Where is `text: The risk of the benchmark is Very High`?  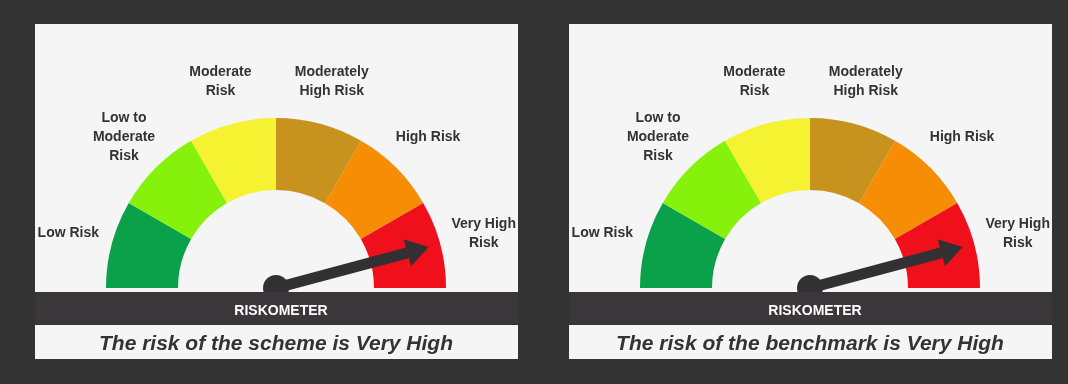
text: The risk of the benchmark is Very High is located at coordinates (810, 342).